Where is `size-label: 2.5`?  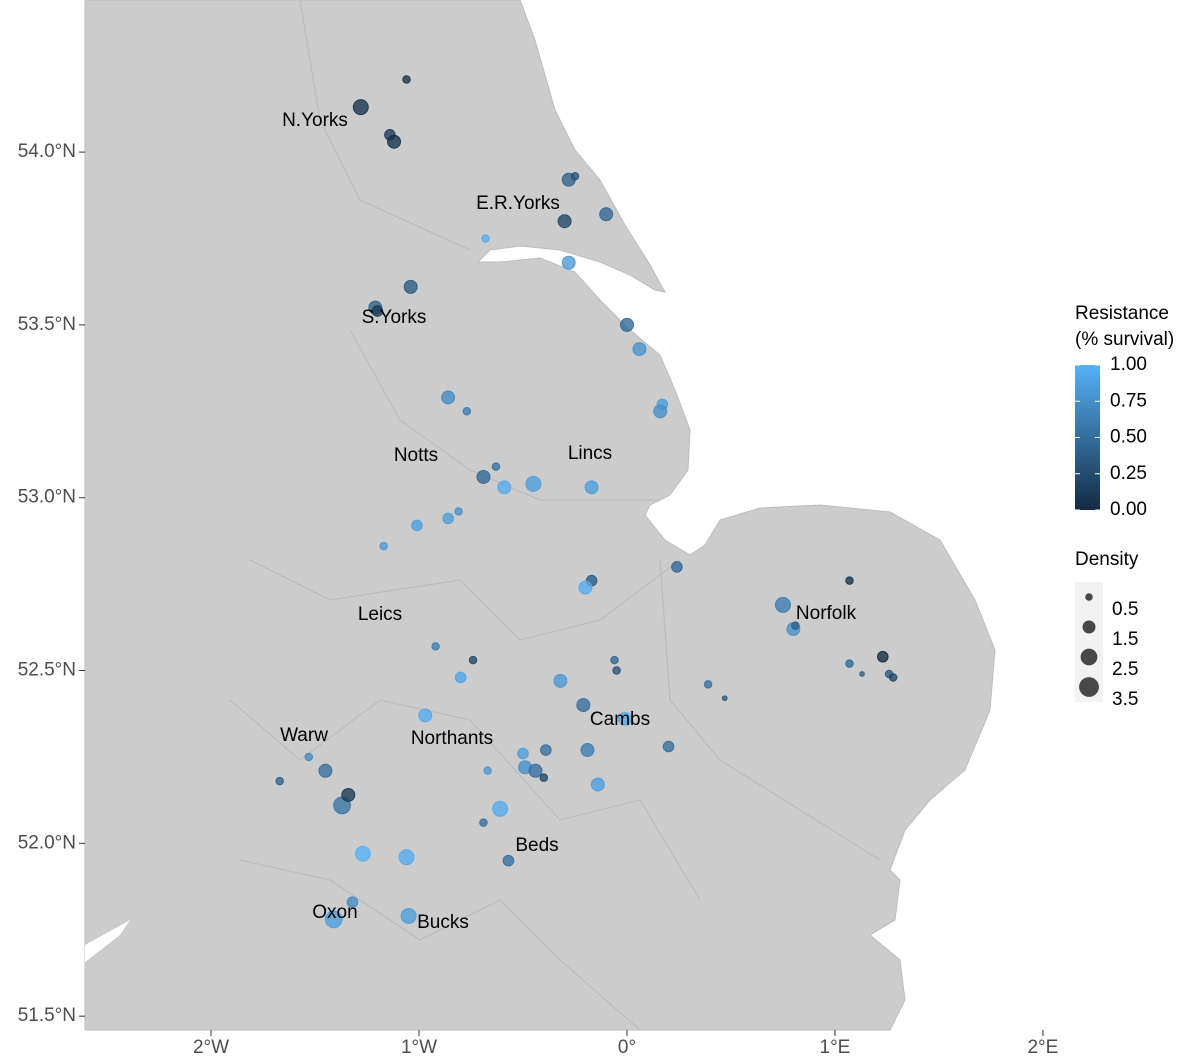 size-label: 2.5 is located at coordinates (1125, 669).